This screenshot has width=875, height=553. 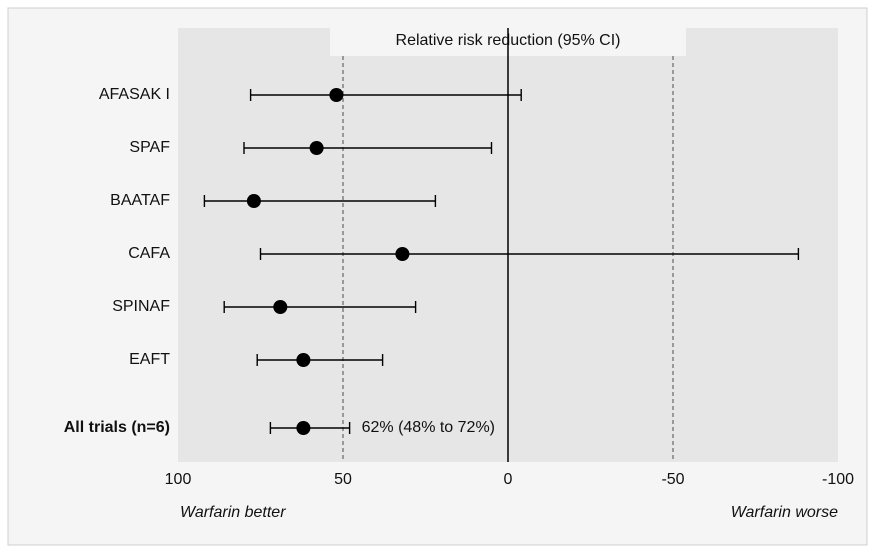 I want to click on left-label: Warfarin better, so click(x=233, y=512).